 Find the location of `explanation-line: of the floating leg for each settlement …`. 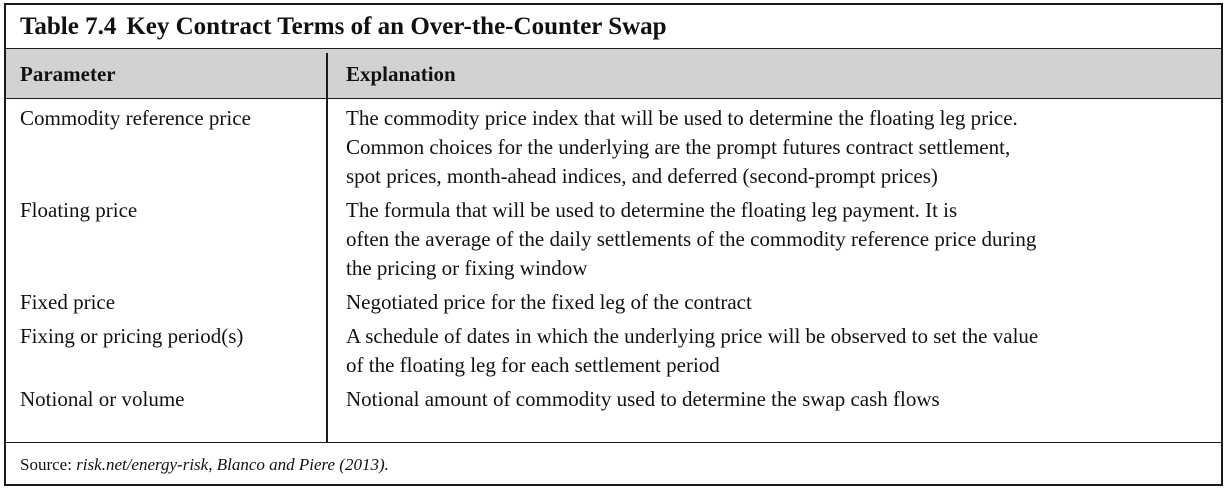

explanation-line: of the floating leg for each settlement … is located at coordinates (533, 365).